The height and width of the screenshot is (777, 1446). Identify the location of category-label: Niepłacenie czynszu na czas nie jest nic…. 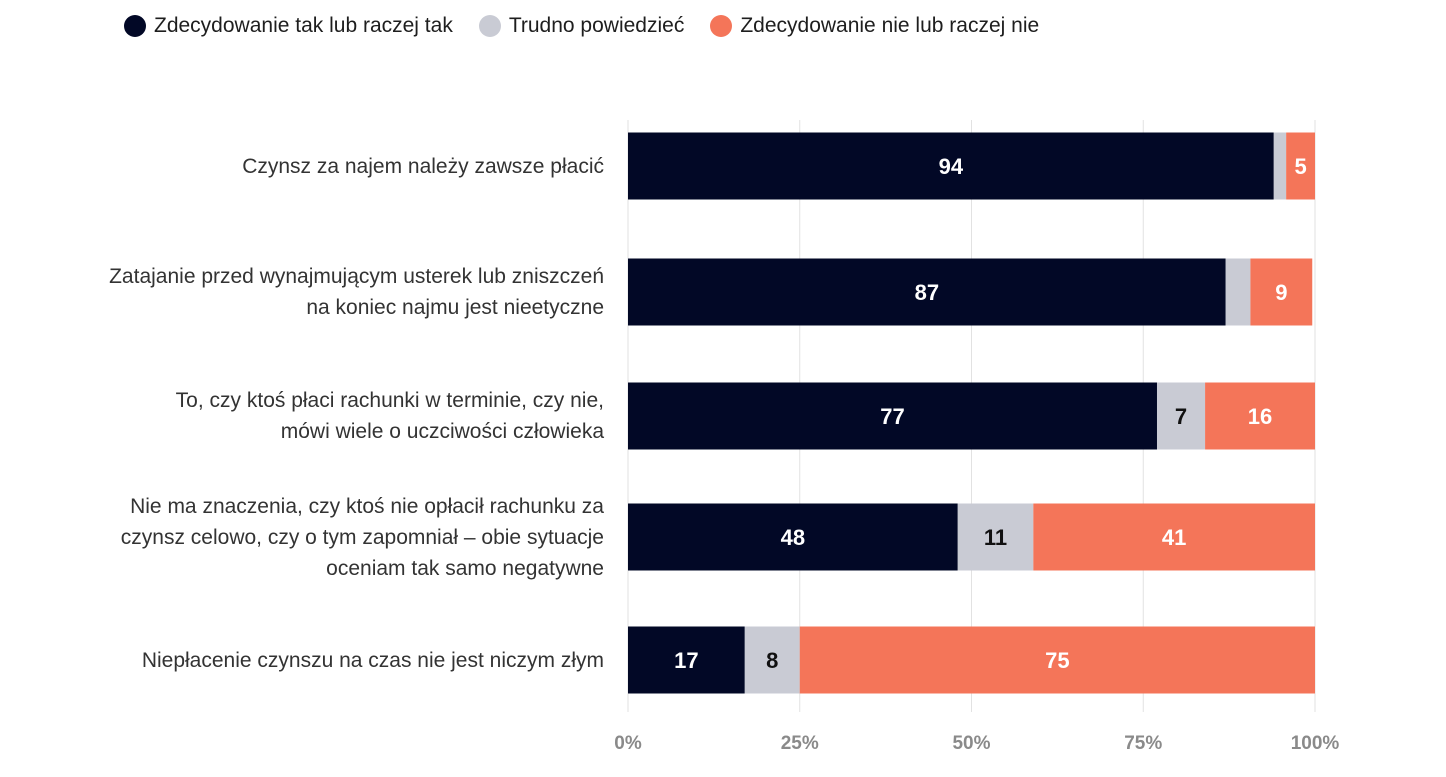
(372, 660).